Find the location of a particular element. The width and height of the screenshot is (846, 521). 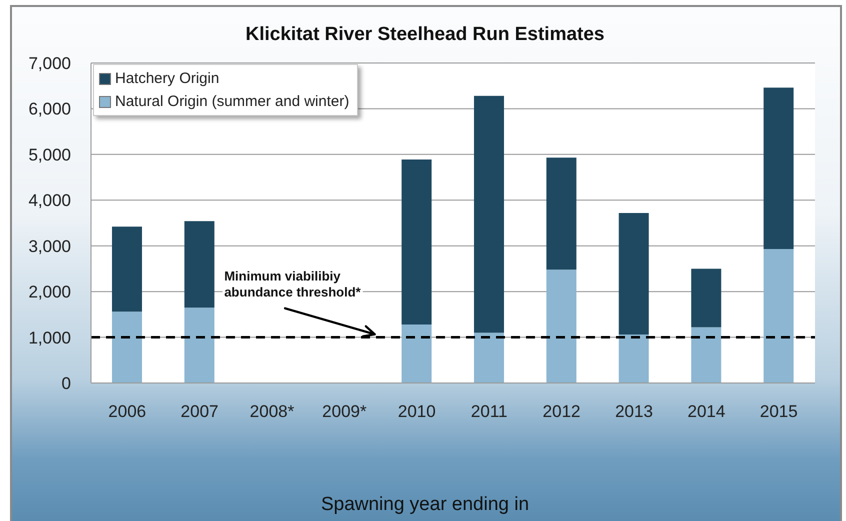

y-tick-label: 4,000 is located at coordinates (49, 200).